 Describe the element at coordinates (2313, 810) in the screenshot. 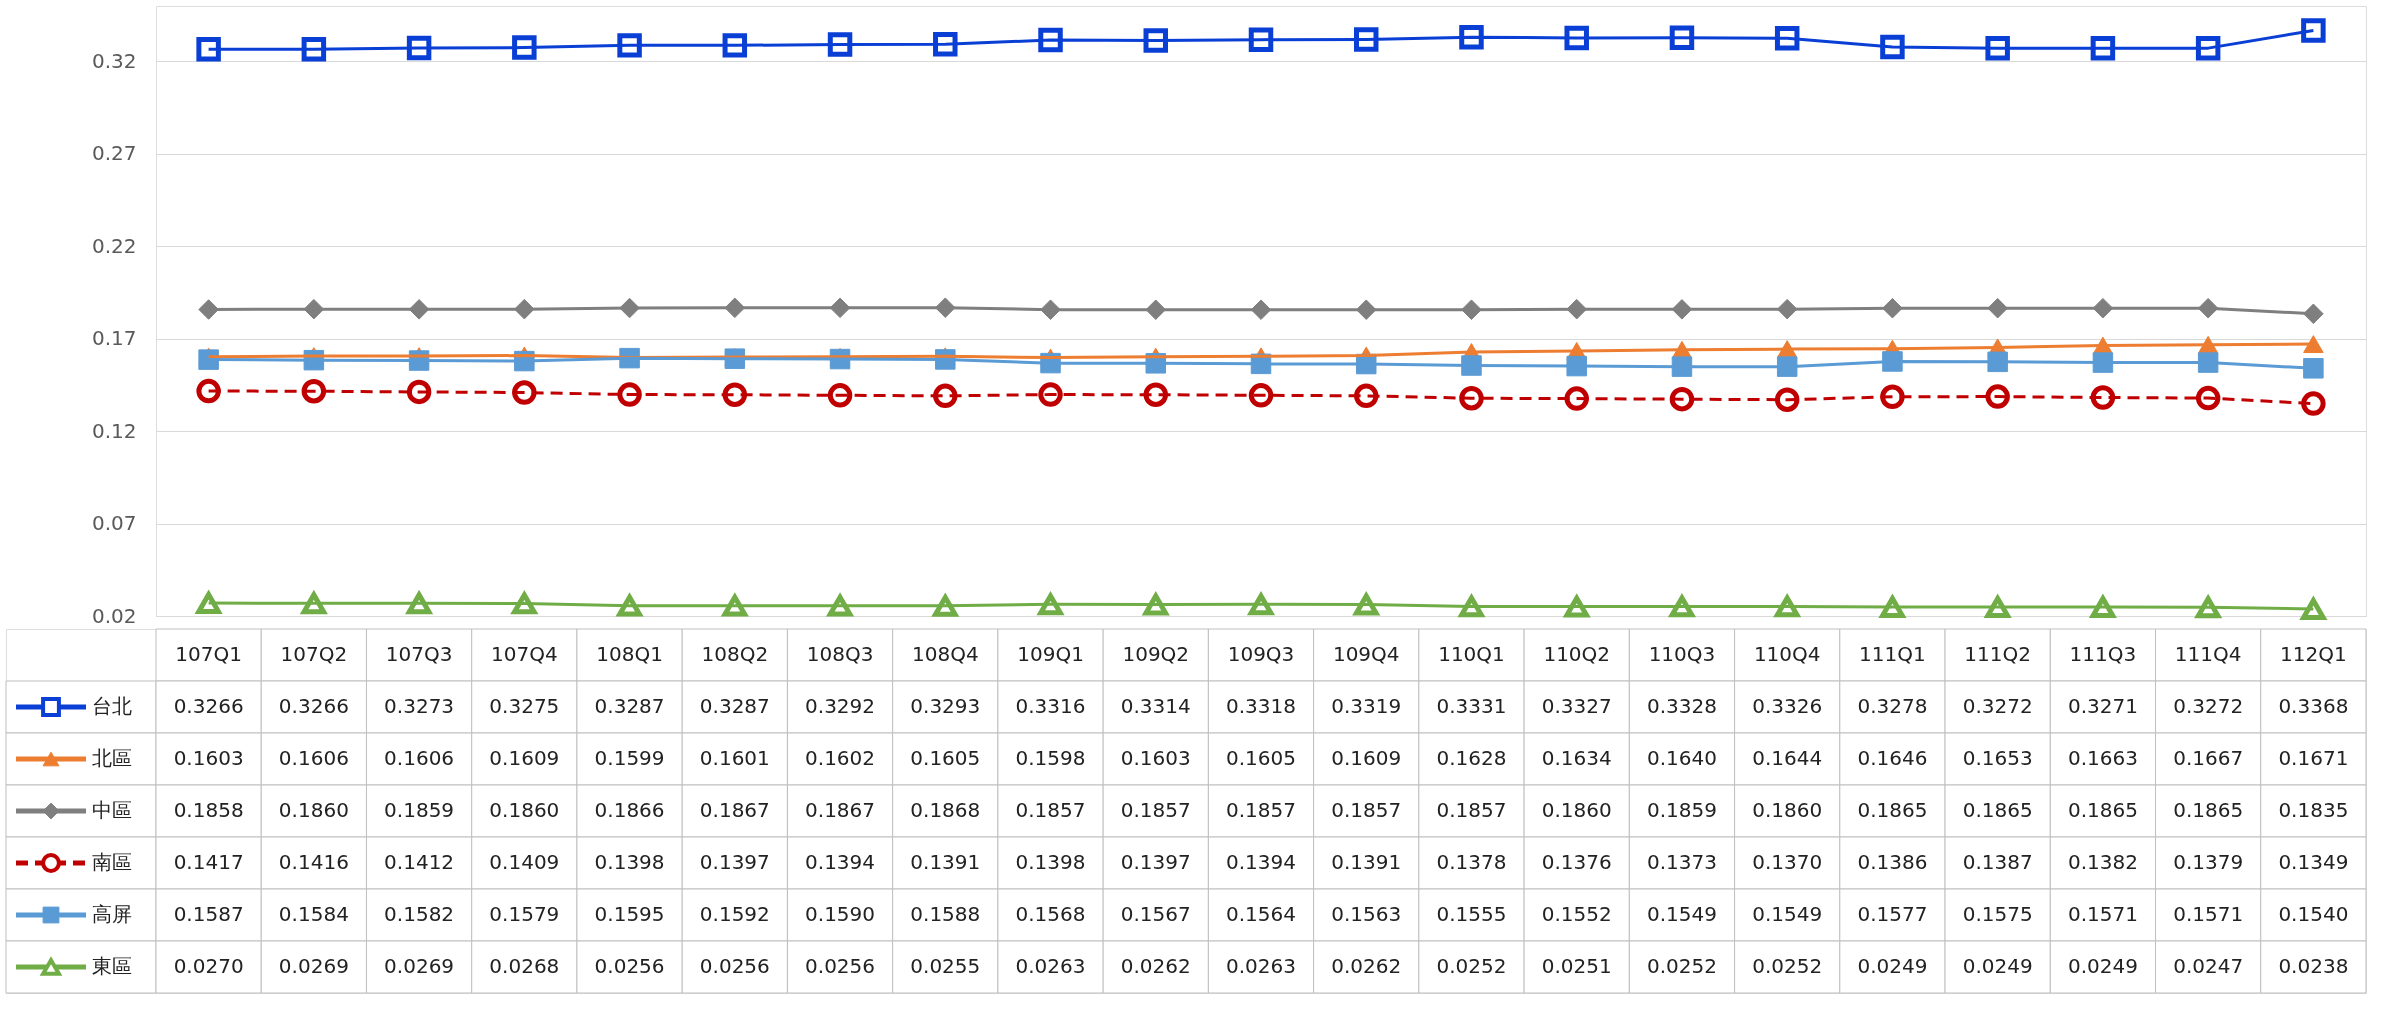

I see `data-label: 0.1835` at that location.